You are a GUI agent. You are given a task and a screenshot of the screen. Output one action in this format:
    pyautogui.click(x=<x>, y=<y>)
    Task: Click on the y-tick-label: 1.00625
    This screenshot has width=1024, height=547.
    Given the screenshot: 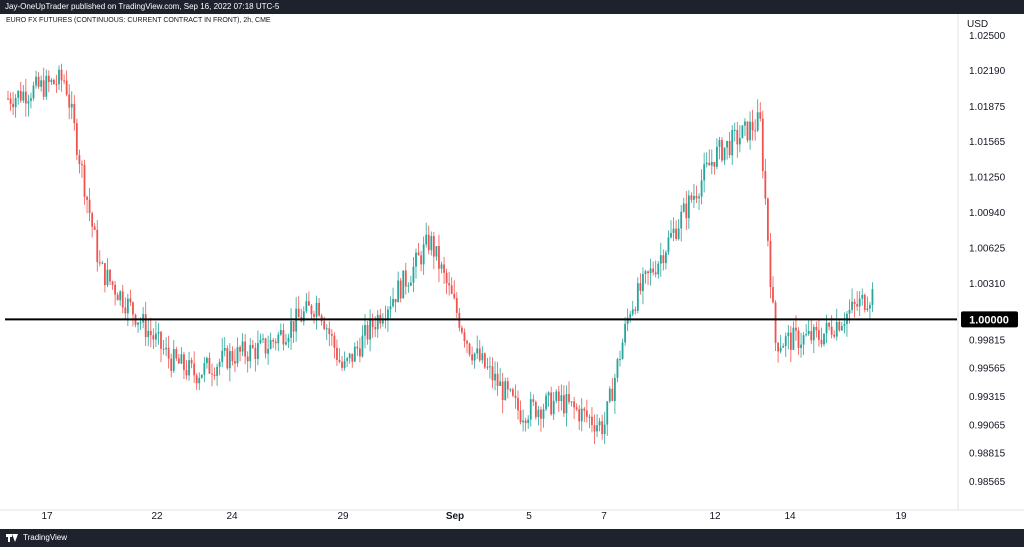 What is the action you would take?
    pyautogui.click(x=987, y=249)
    